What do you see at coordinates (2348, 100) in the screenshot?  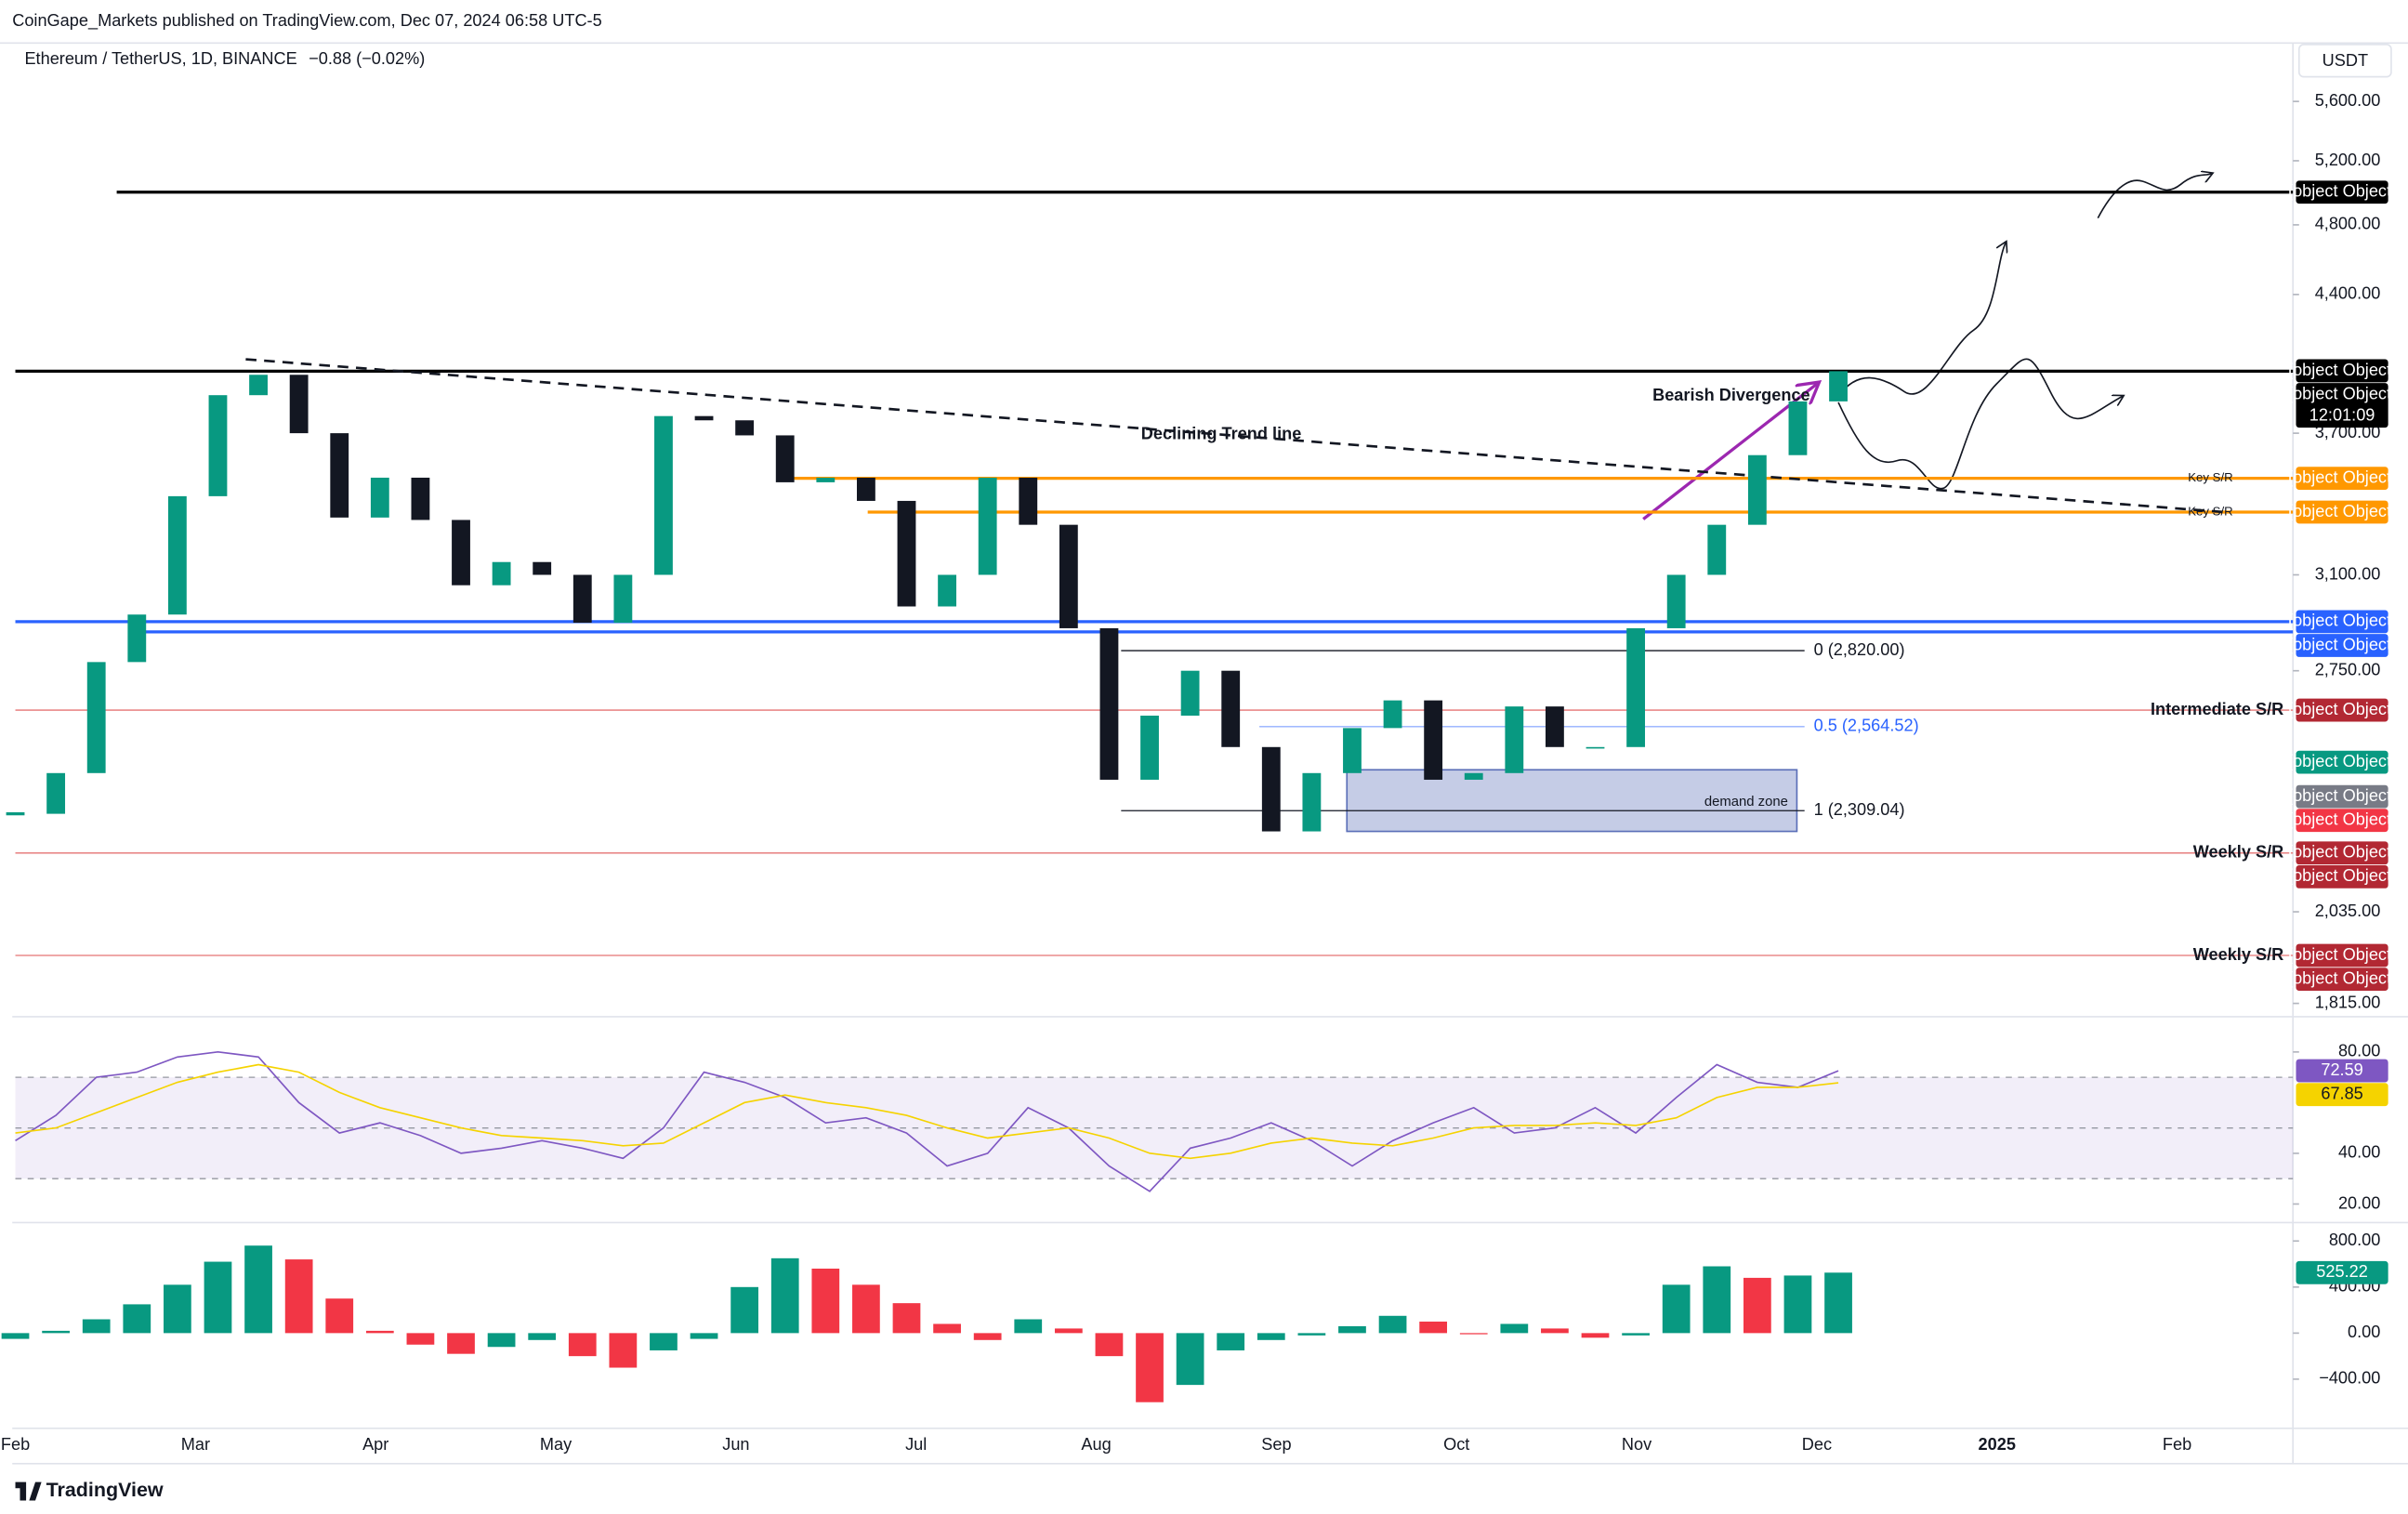 I see `y-tick-label: 5,600.00` at bounding box center [2348, 100].